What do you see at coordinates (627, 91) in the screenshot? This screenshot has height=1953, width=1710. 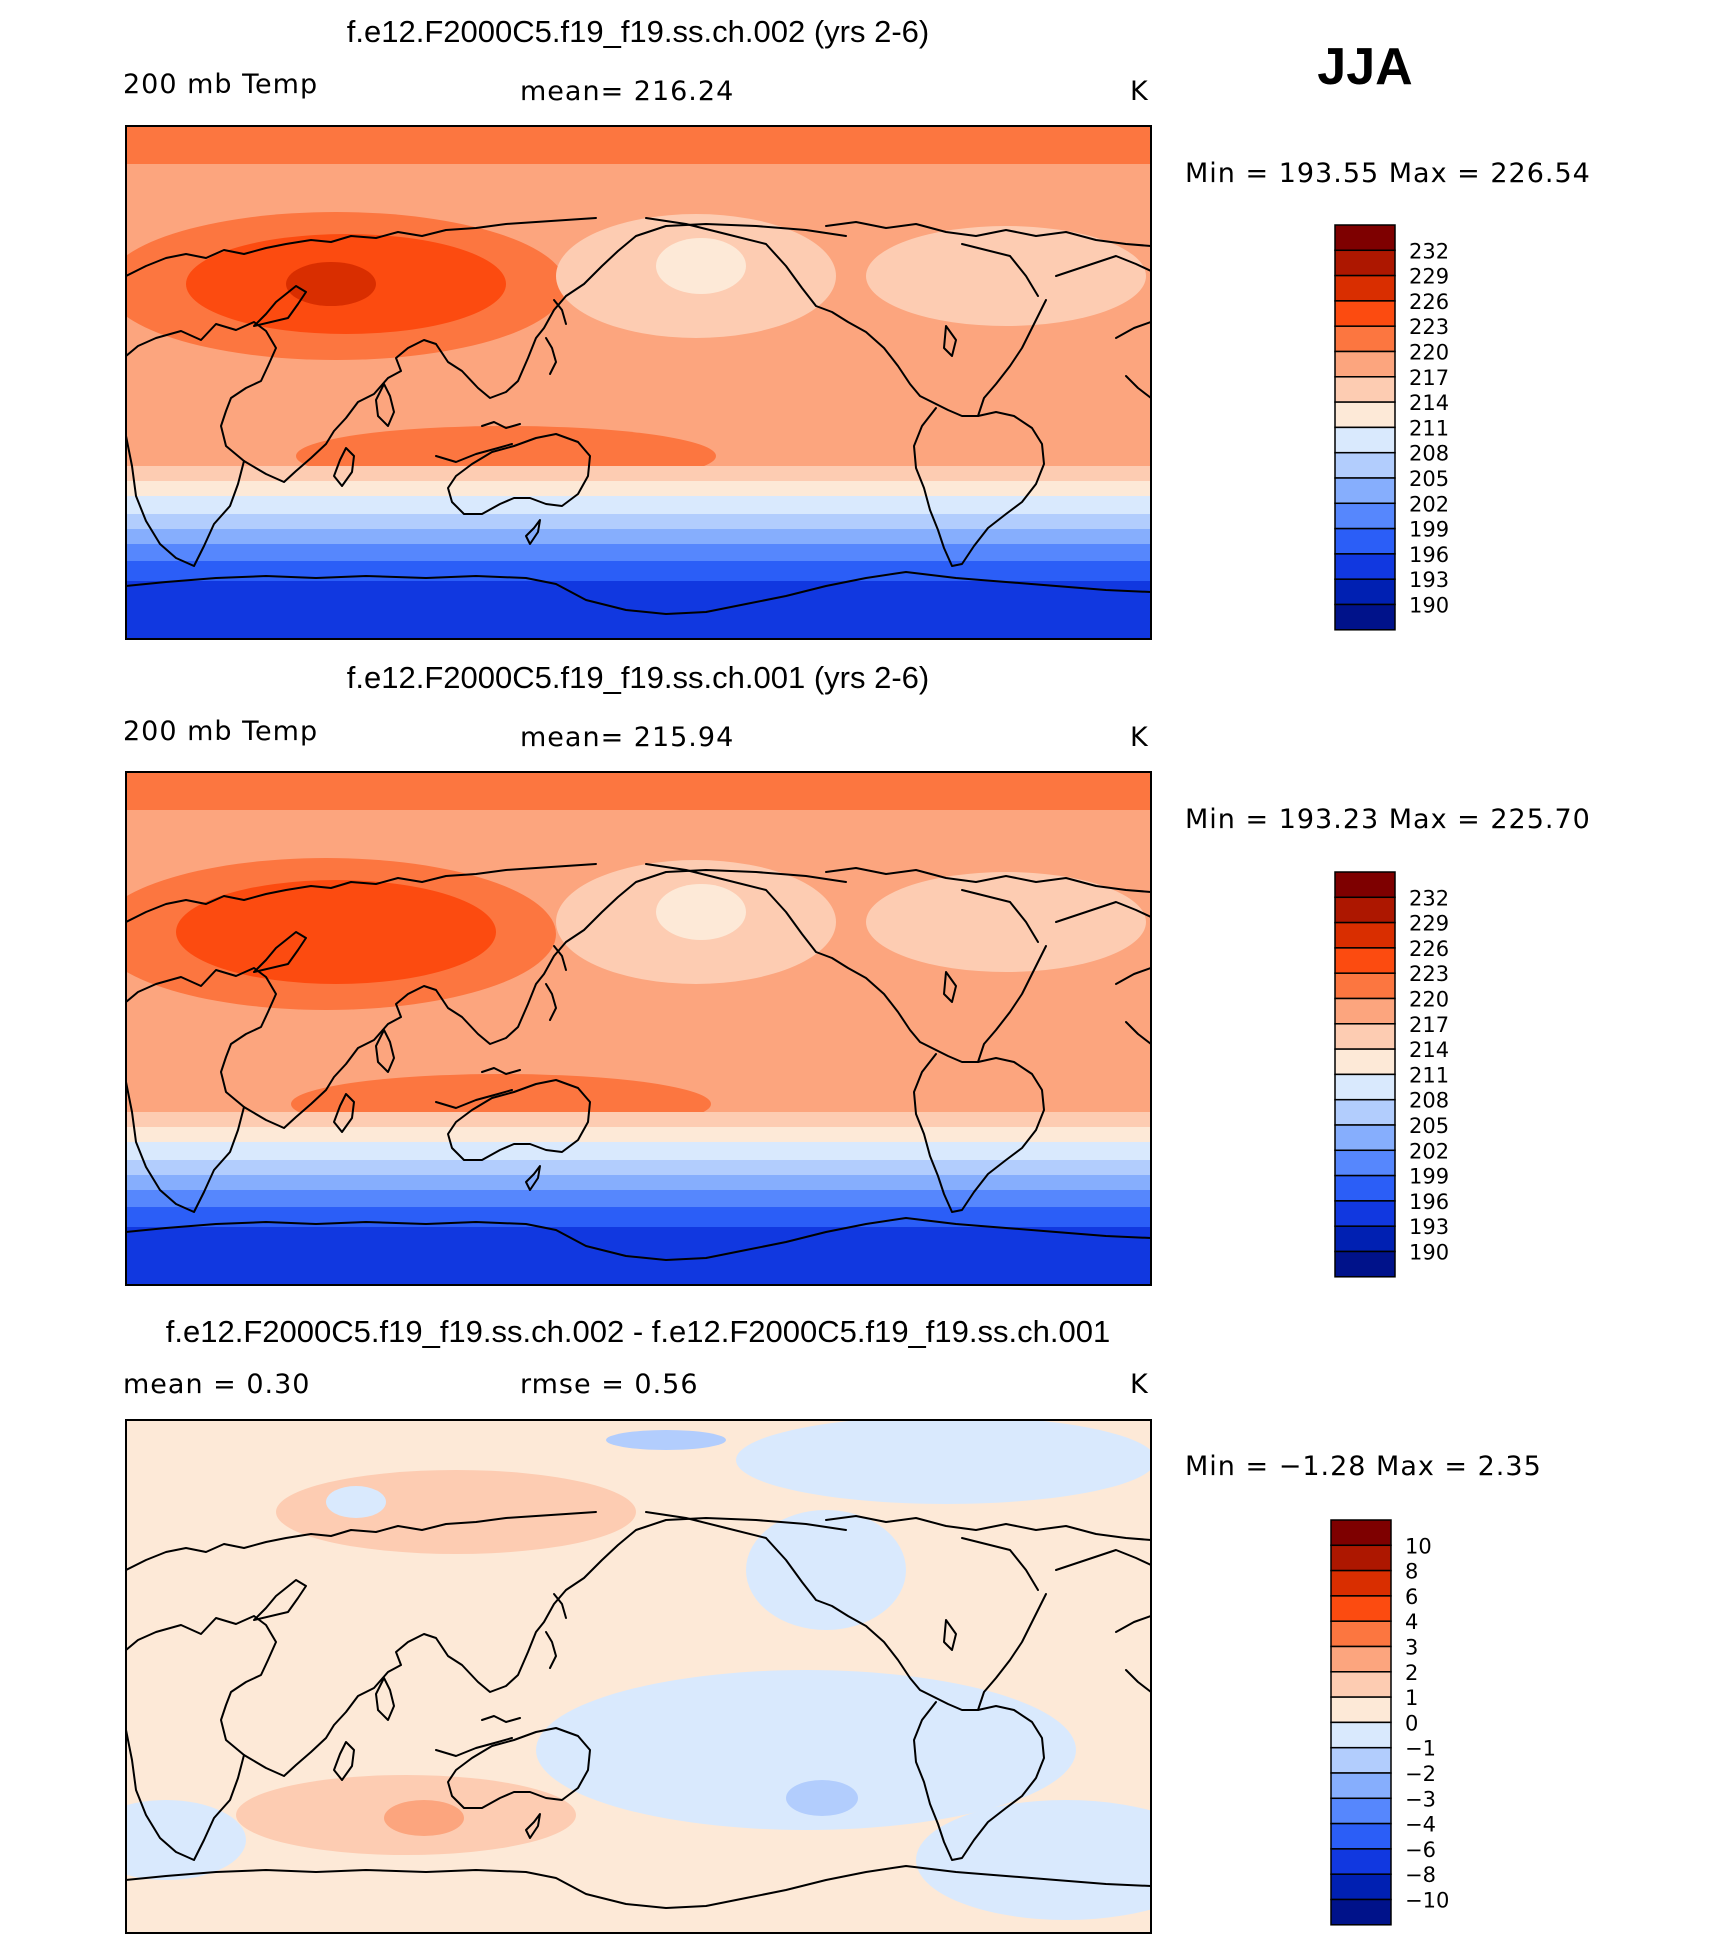 I see `mean-label: mean= 216.24` at bounding box center [627, 91].